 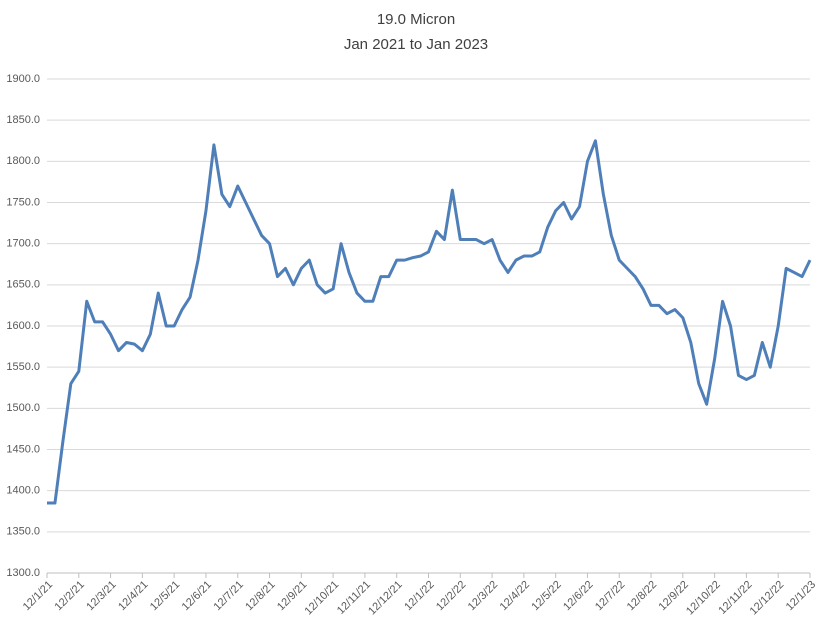 What do you see at coordinates (260, 596) in the screenshot?
I see `x-tick-label: 12/8/21` at bounding box center [260, 596].